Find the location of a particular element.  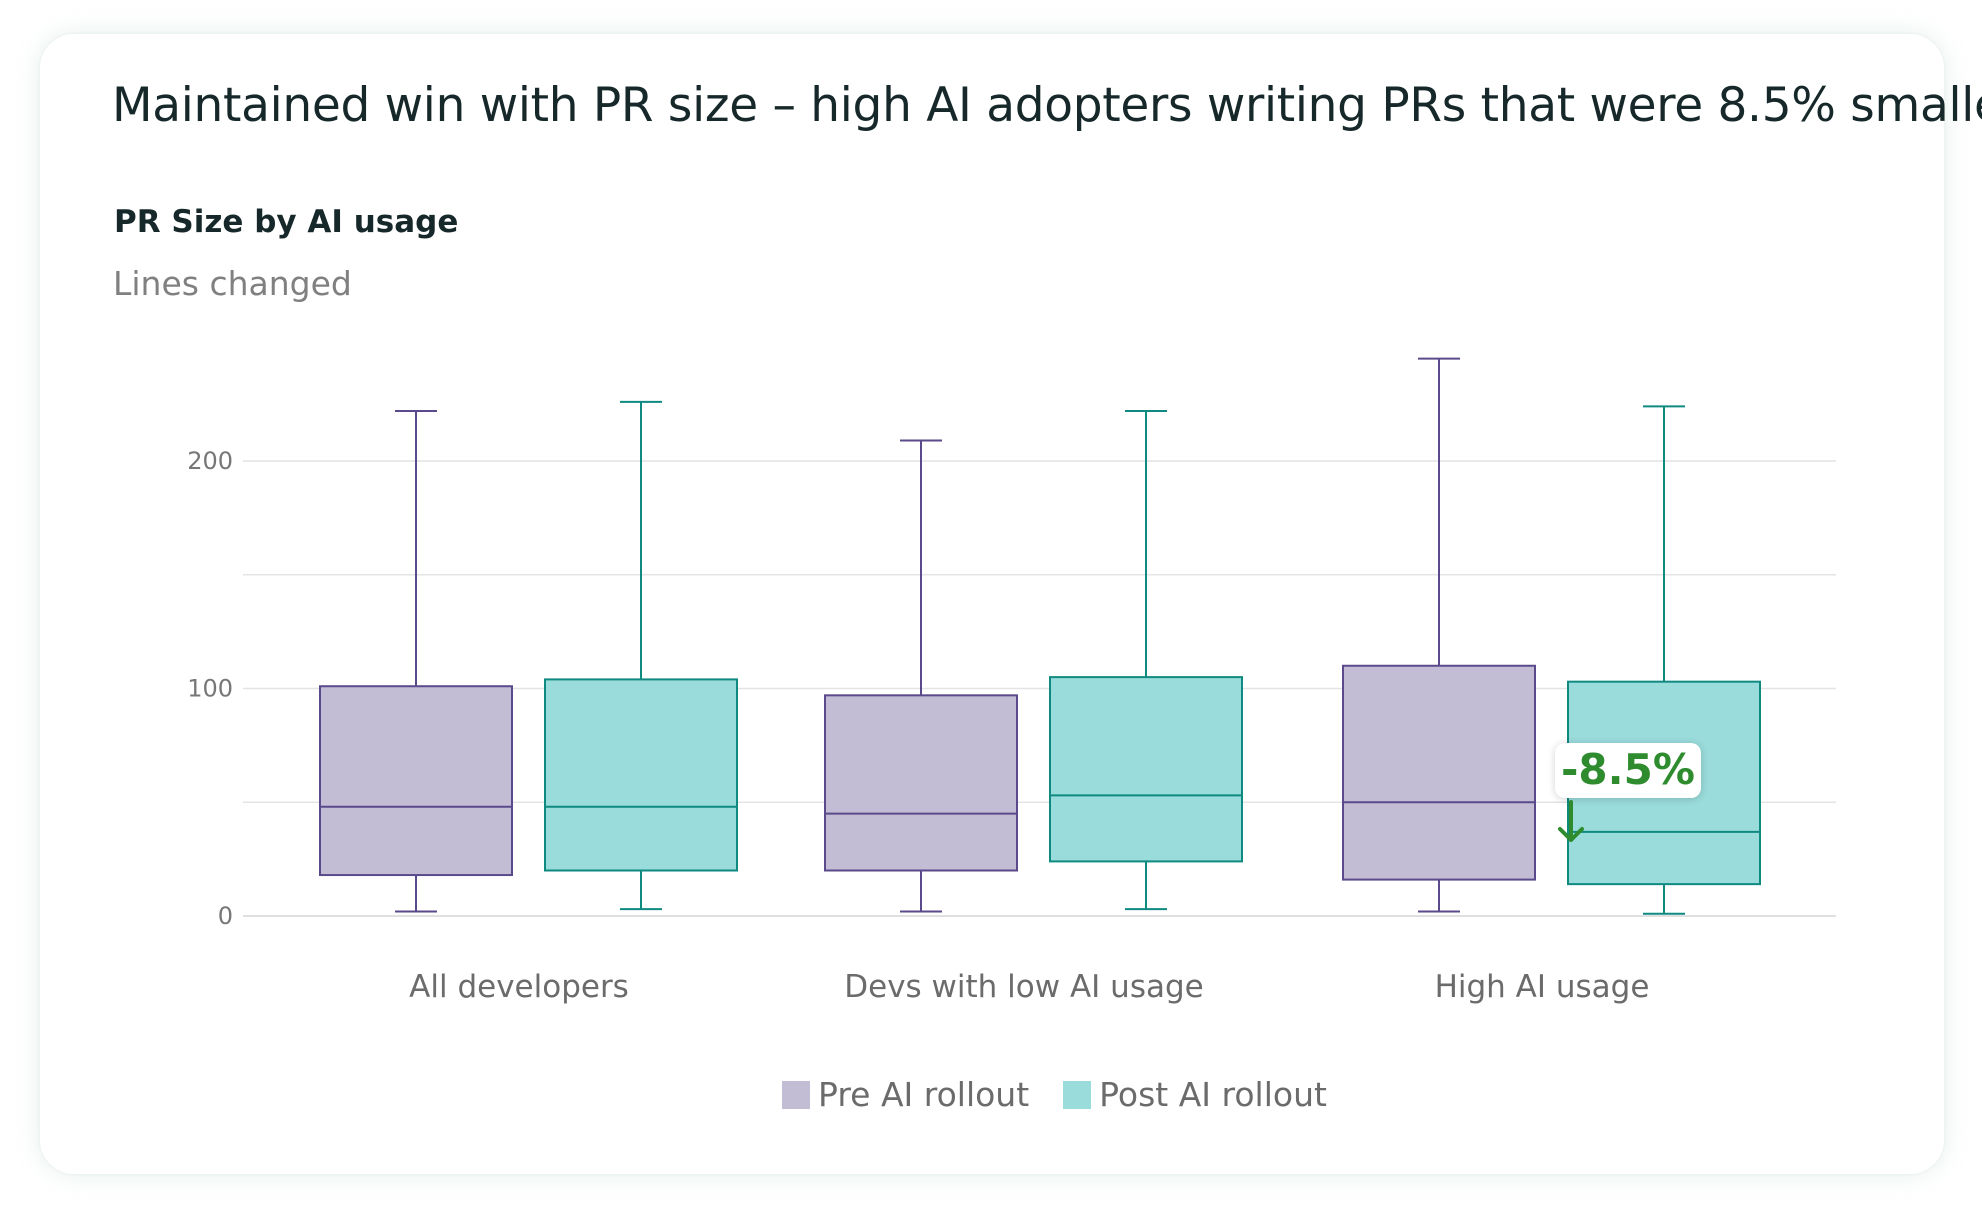

legend-label-pre: Pre AI rollout is located at coordinates (924, 1094).